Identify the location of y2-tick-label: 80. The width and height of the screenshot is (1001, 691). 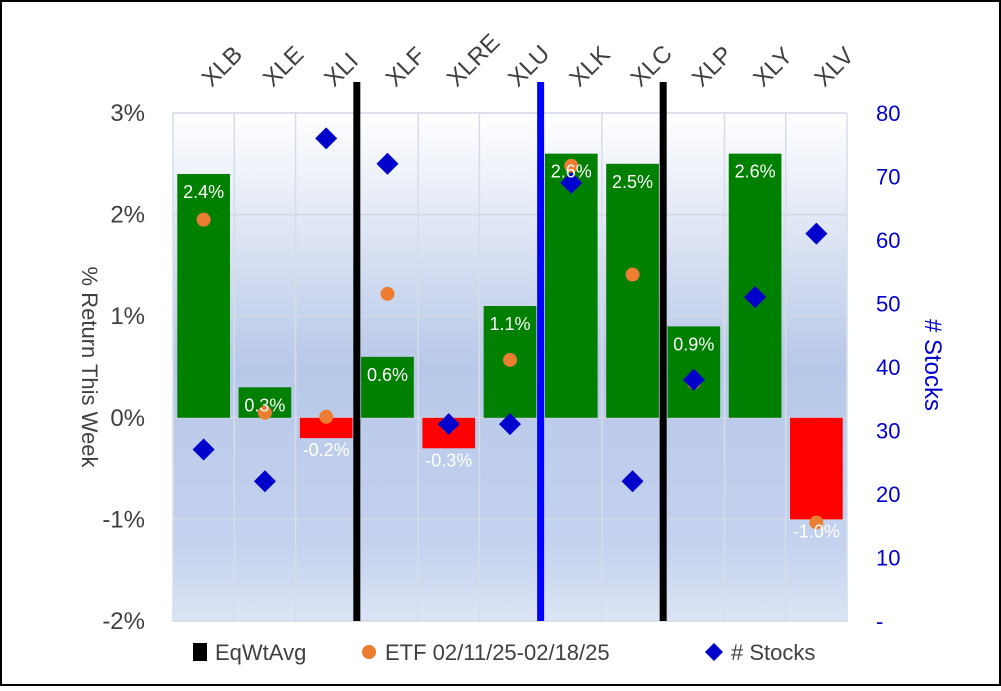
(888, 113).